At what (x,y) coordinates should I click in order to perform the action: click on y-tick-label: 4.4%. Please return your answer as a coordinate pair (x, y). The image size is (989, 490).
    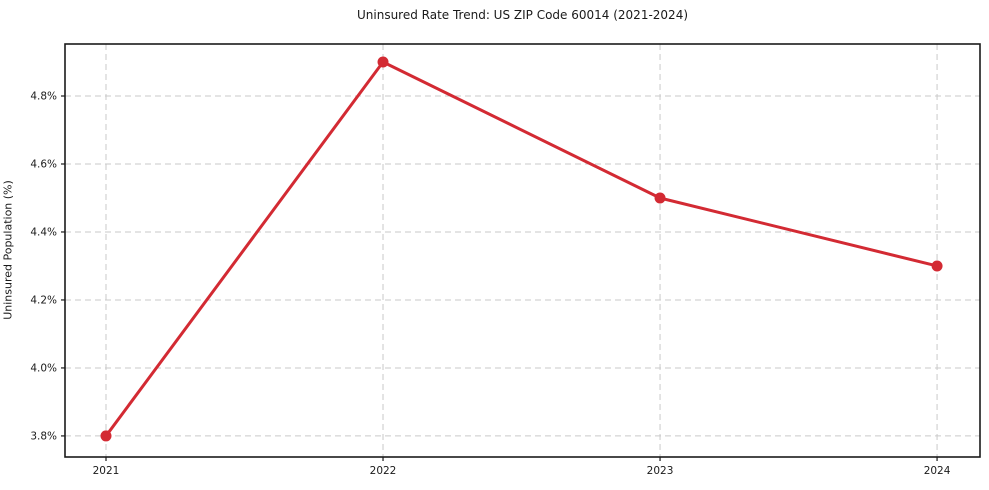
    Looking at the image, I should click on (43, 232).